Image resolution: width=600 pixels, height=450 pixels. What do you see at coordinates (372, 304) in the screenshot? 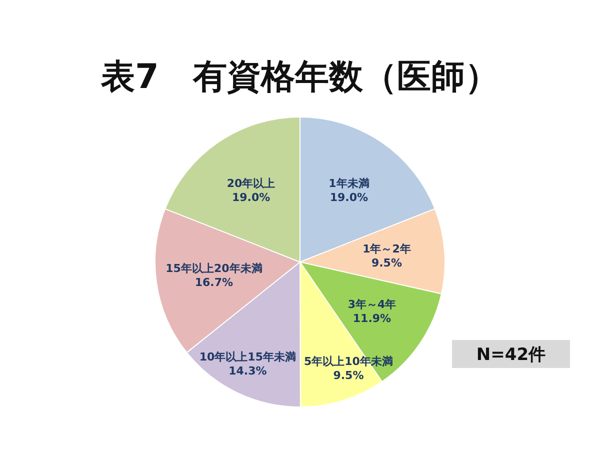
I see `slice-label: 3年～4年` at bounding box center [372, 304].